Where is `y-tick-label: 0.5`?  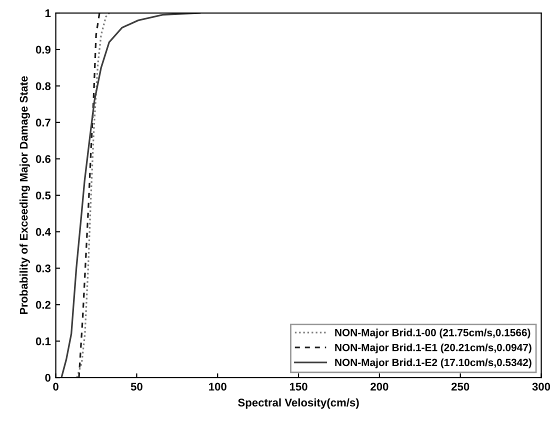
y-tick-label: 0.5 is located at coordinates (43, 196).